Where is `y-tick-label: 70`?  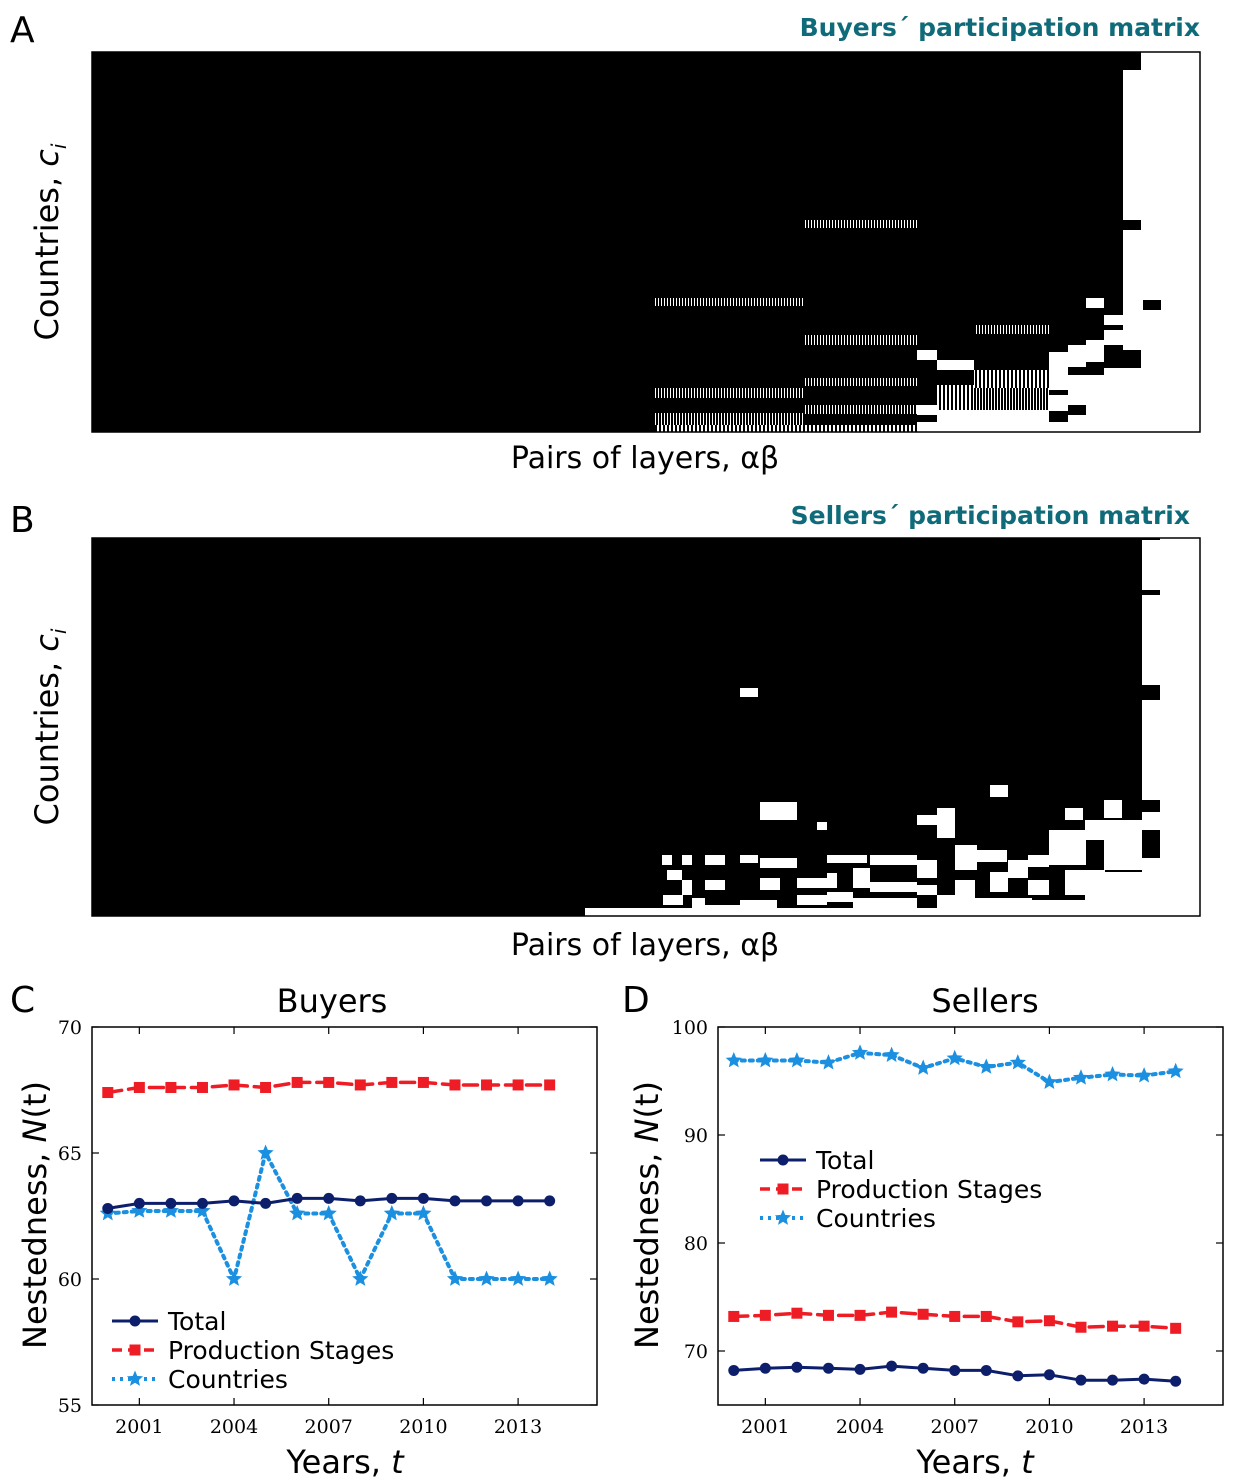
y-tick-label: 70 is located at coordinates (70, 1028).